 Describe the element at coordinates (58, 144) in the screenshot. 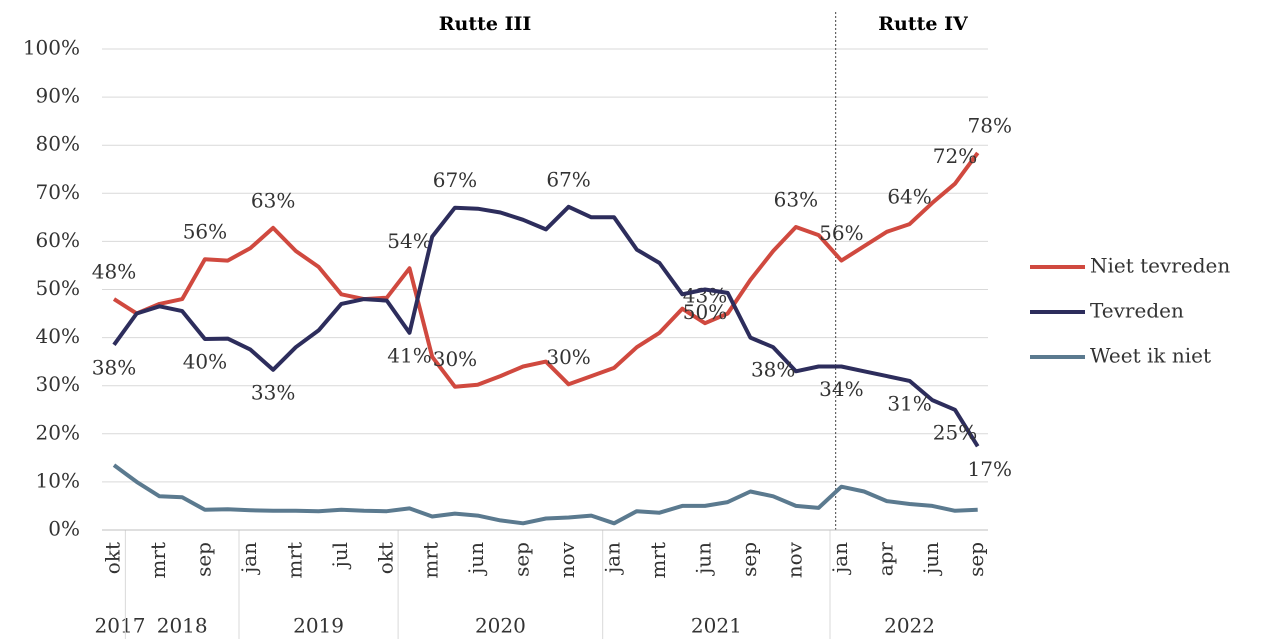

I see `y-tick-label: 80%` at that location.